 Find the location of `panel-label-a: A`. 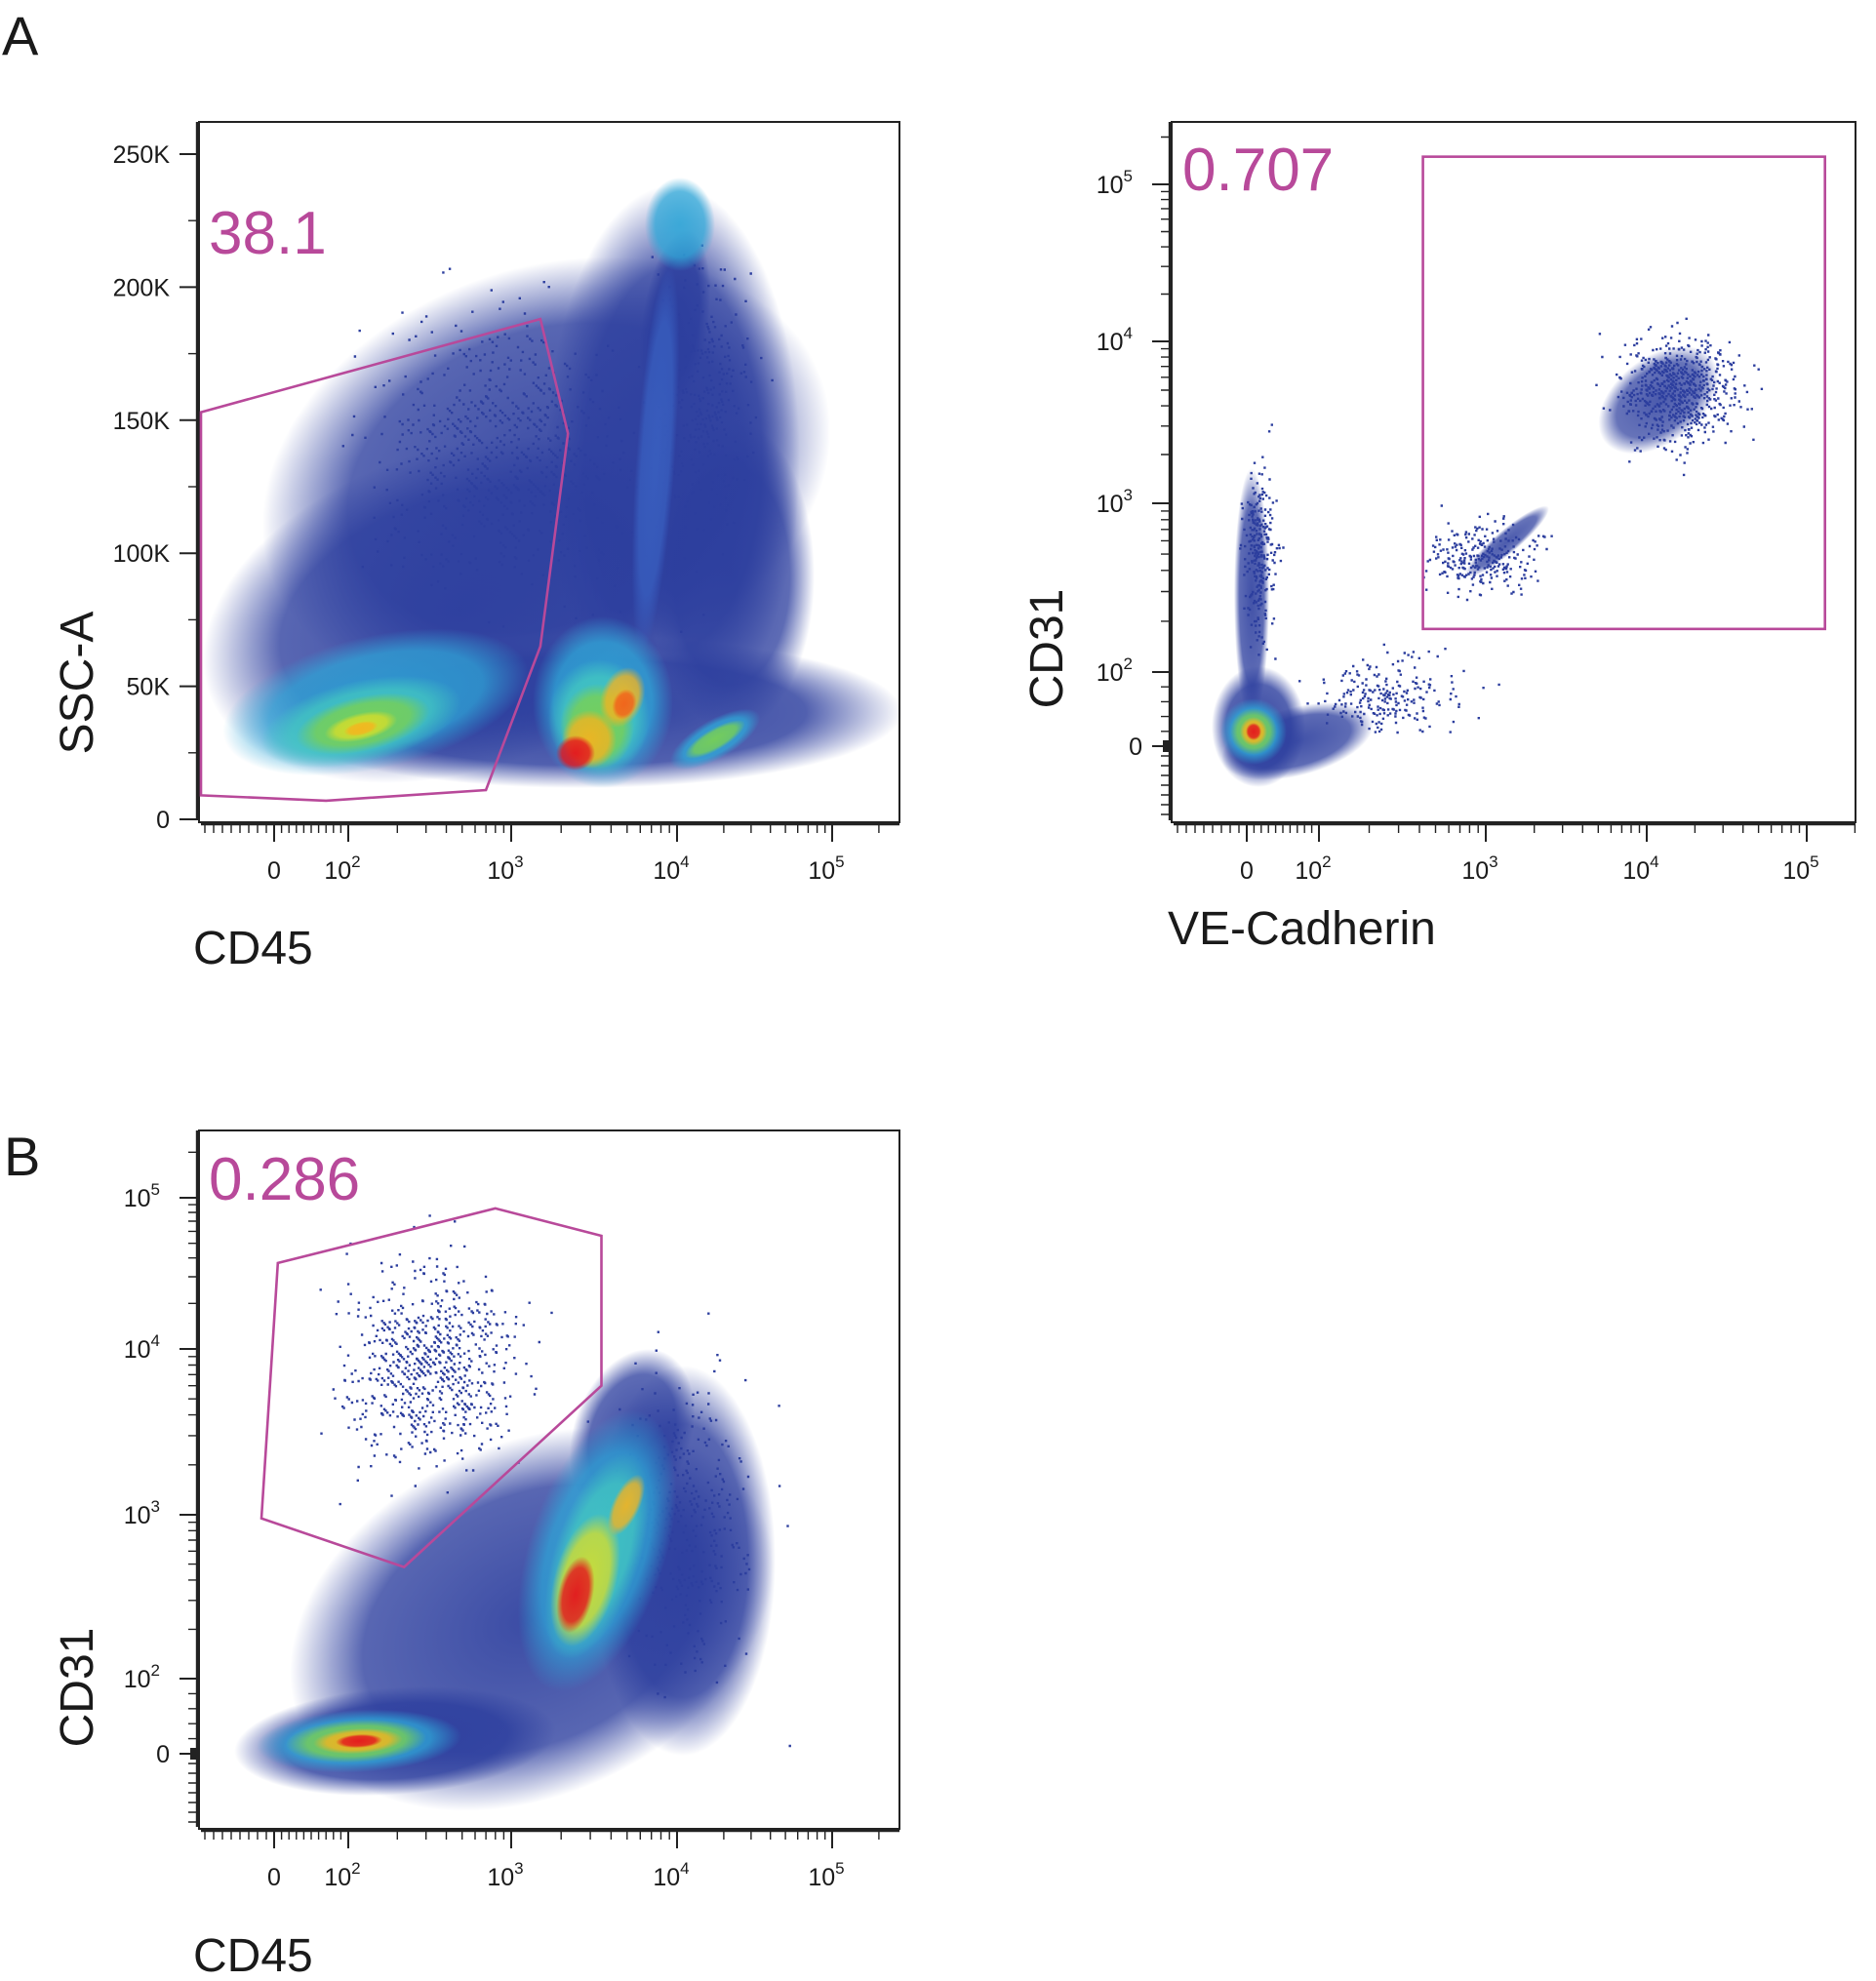

panel-label-a: A is located at coordinates (20, 35).